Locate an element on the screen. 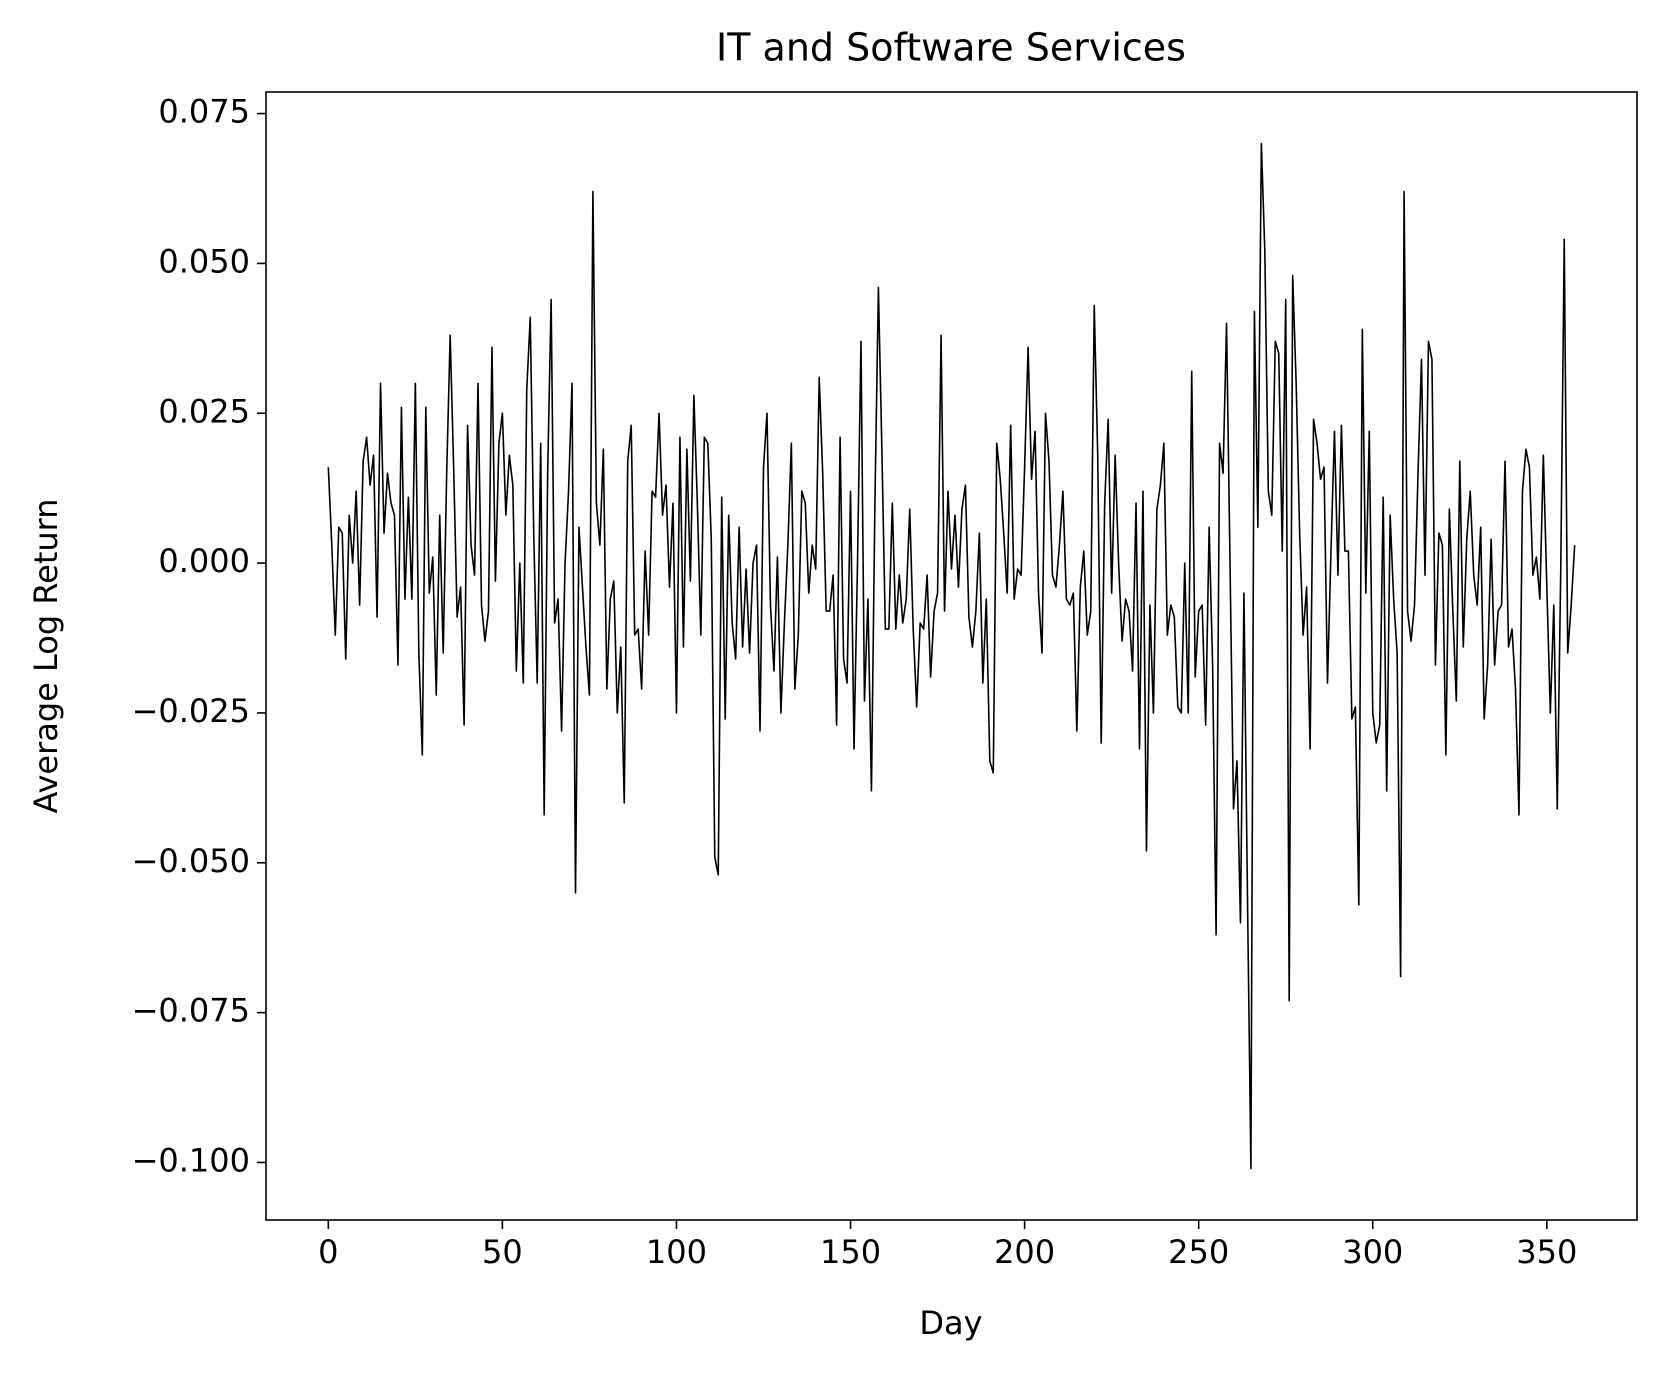 The height and width of the screenshot is (1375, 1660). y-tick-label: −0.025 is located at coordinates (191, 711).